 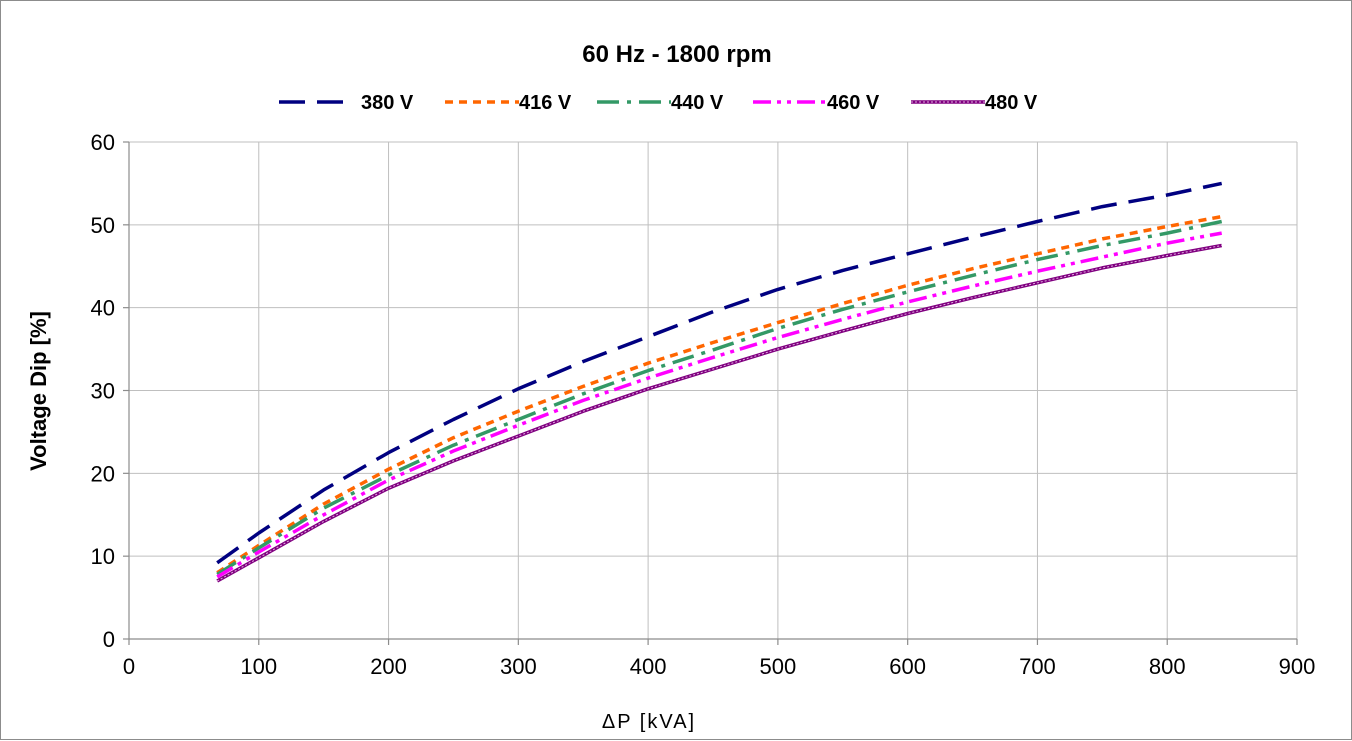 I want to click on chart-title: 60 Hz - 1800 rpm, so click(x=676, y=54).